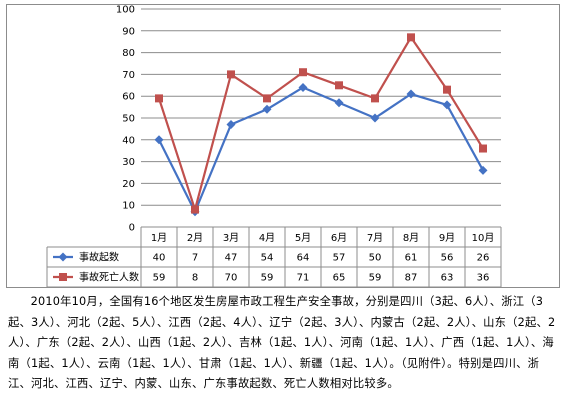 The width and height of the screenshot is (566, 416). Describe the element at coordinates (195, 278) in the screenshot. I see `data-label: 8` at that location.